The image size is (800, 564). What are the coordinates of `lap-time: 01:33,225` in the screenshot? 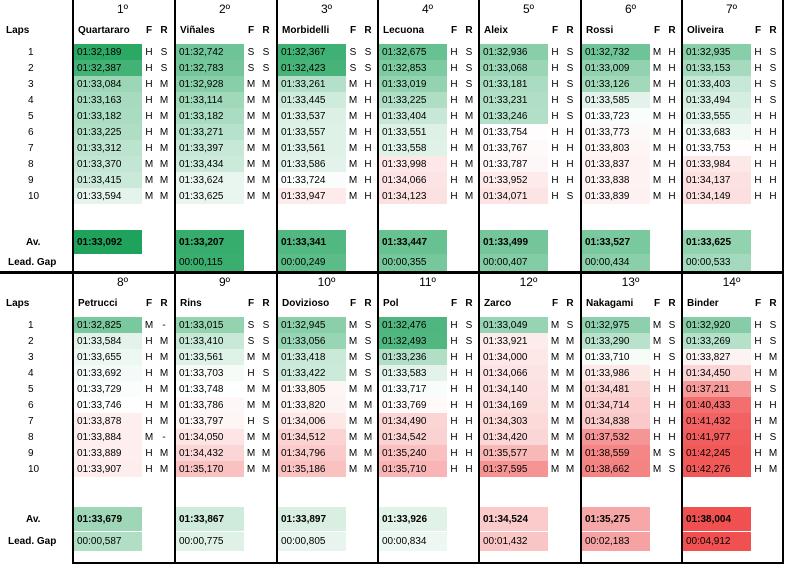 It's located at (412, 100).